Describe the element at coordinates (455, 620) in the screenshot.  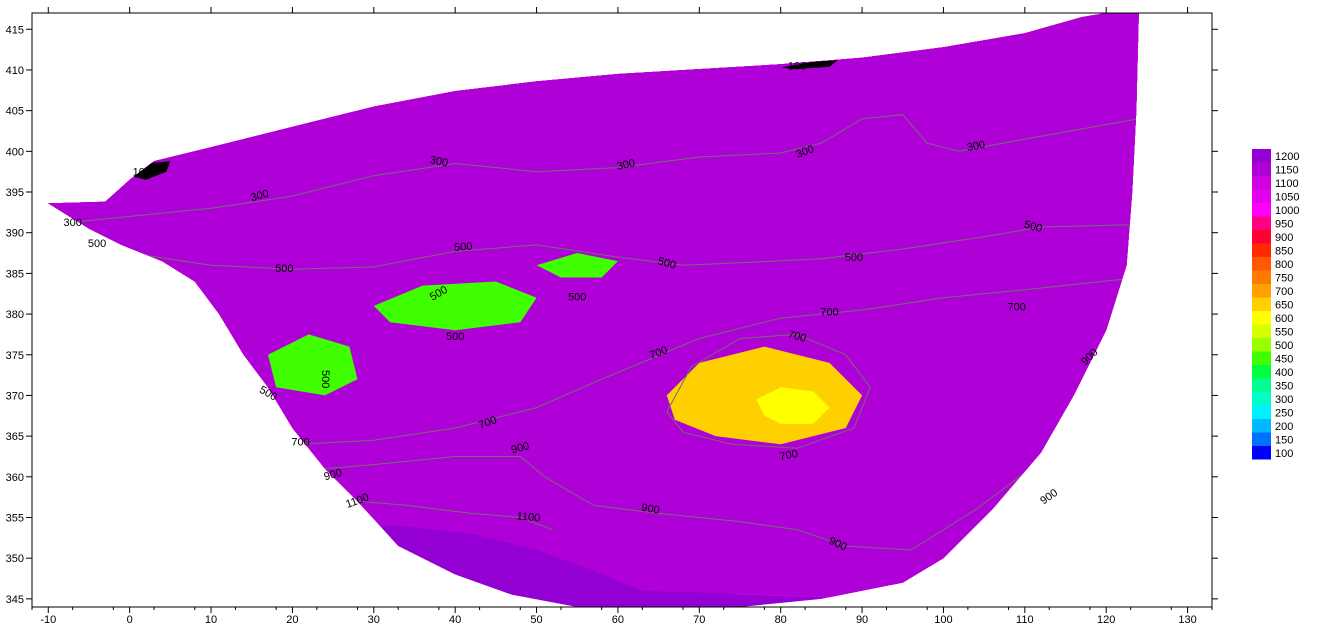
I see `x-tick-label: 40` at that location.